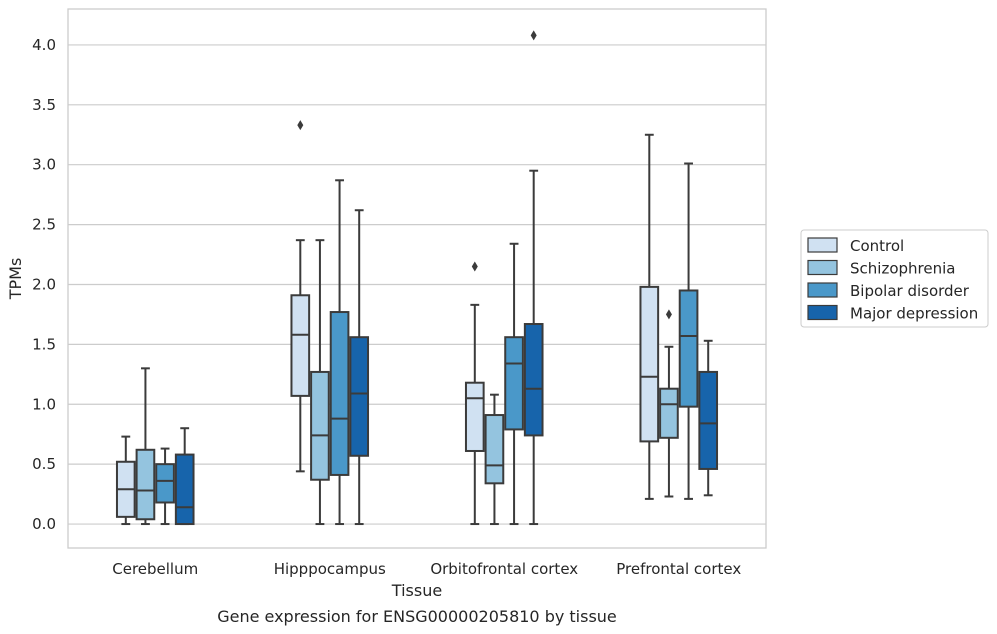 This screenshot has width=997, height=634. Describe the element at coordinates (504, 569) in the screenshot. I see `x-tick-label: Orbitofrontal cortex` at that location.